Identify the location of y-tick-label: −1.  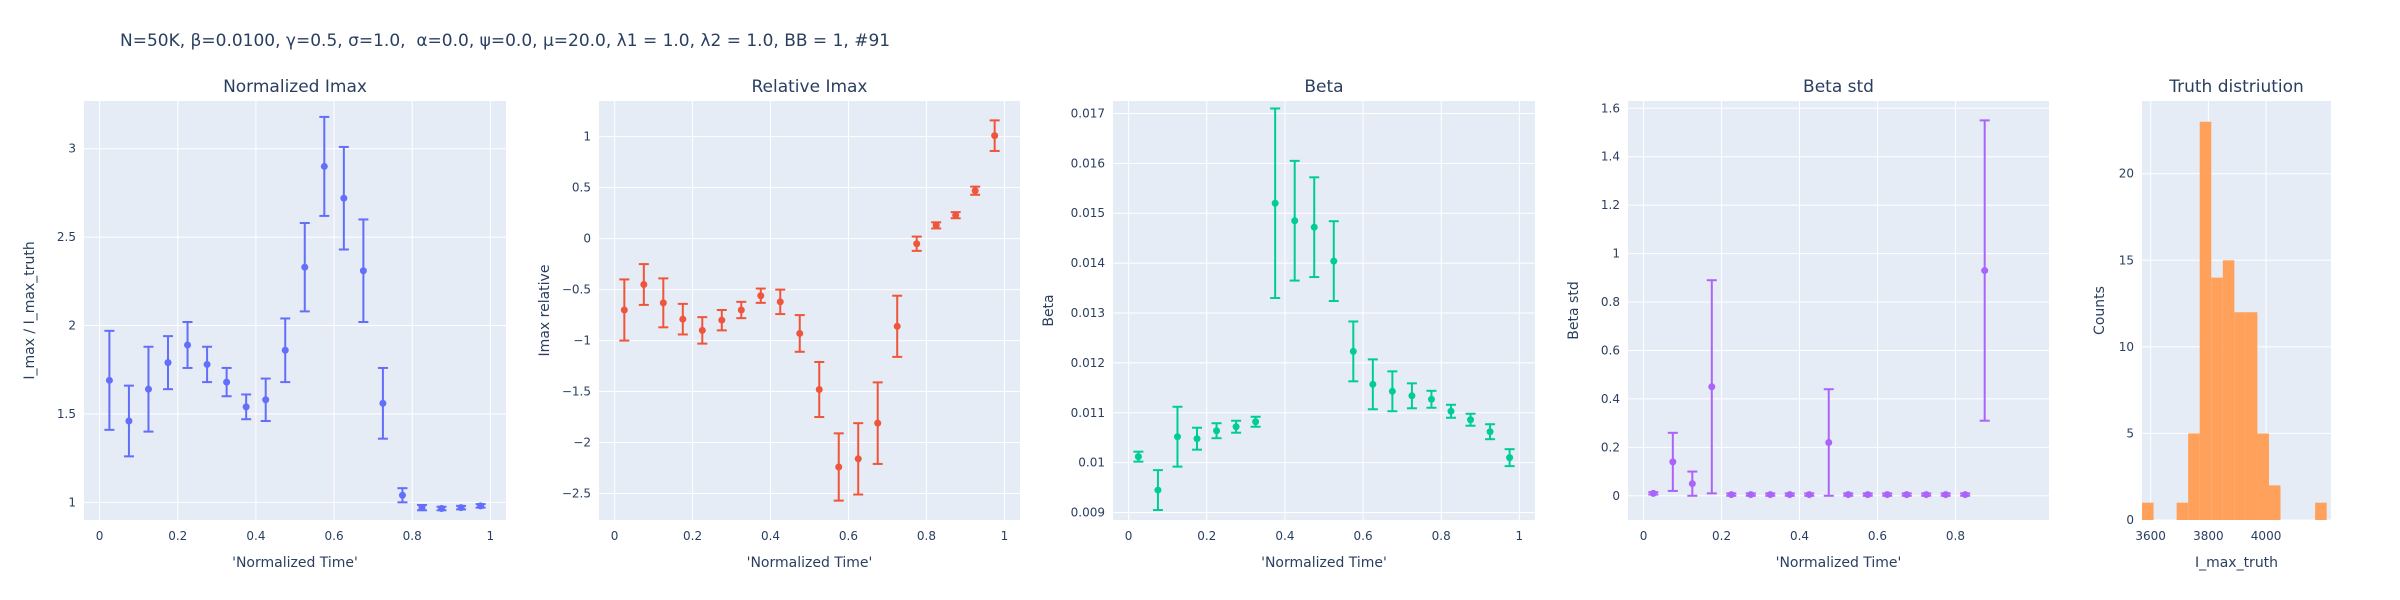
(582, 341).